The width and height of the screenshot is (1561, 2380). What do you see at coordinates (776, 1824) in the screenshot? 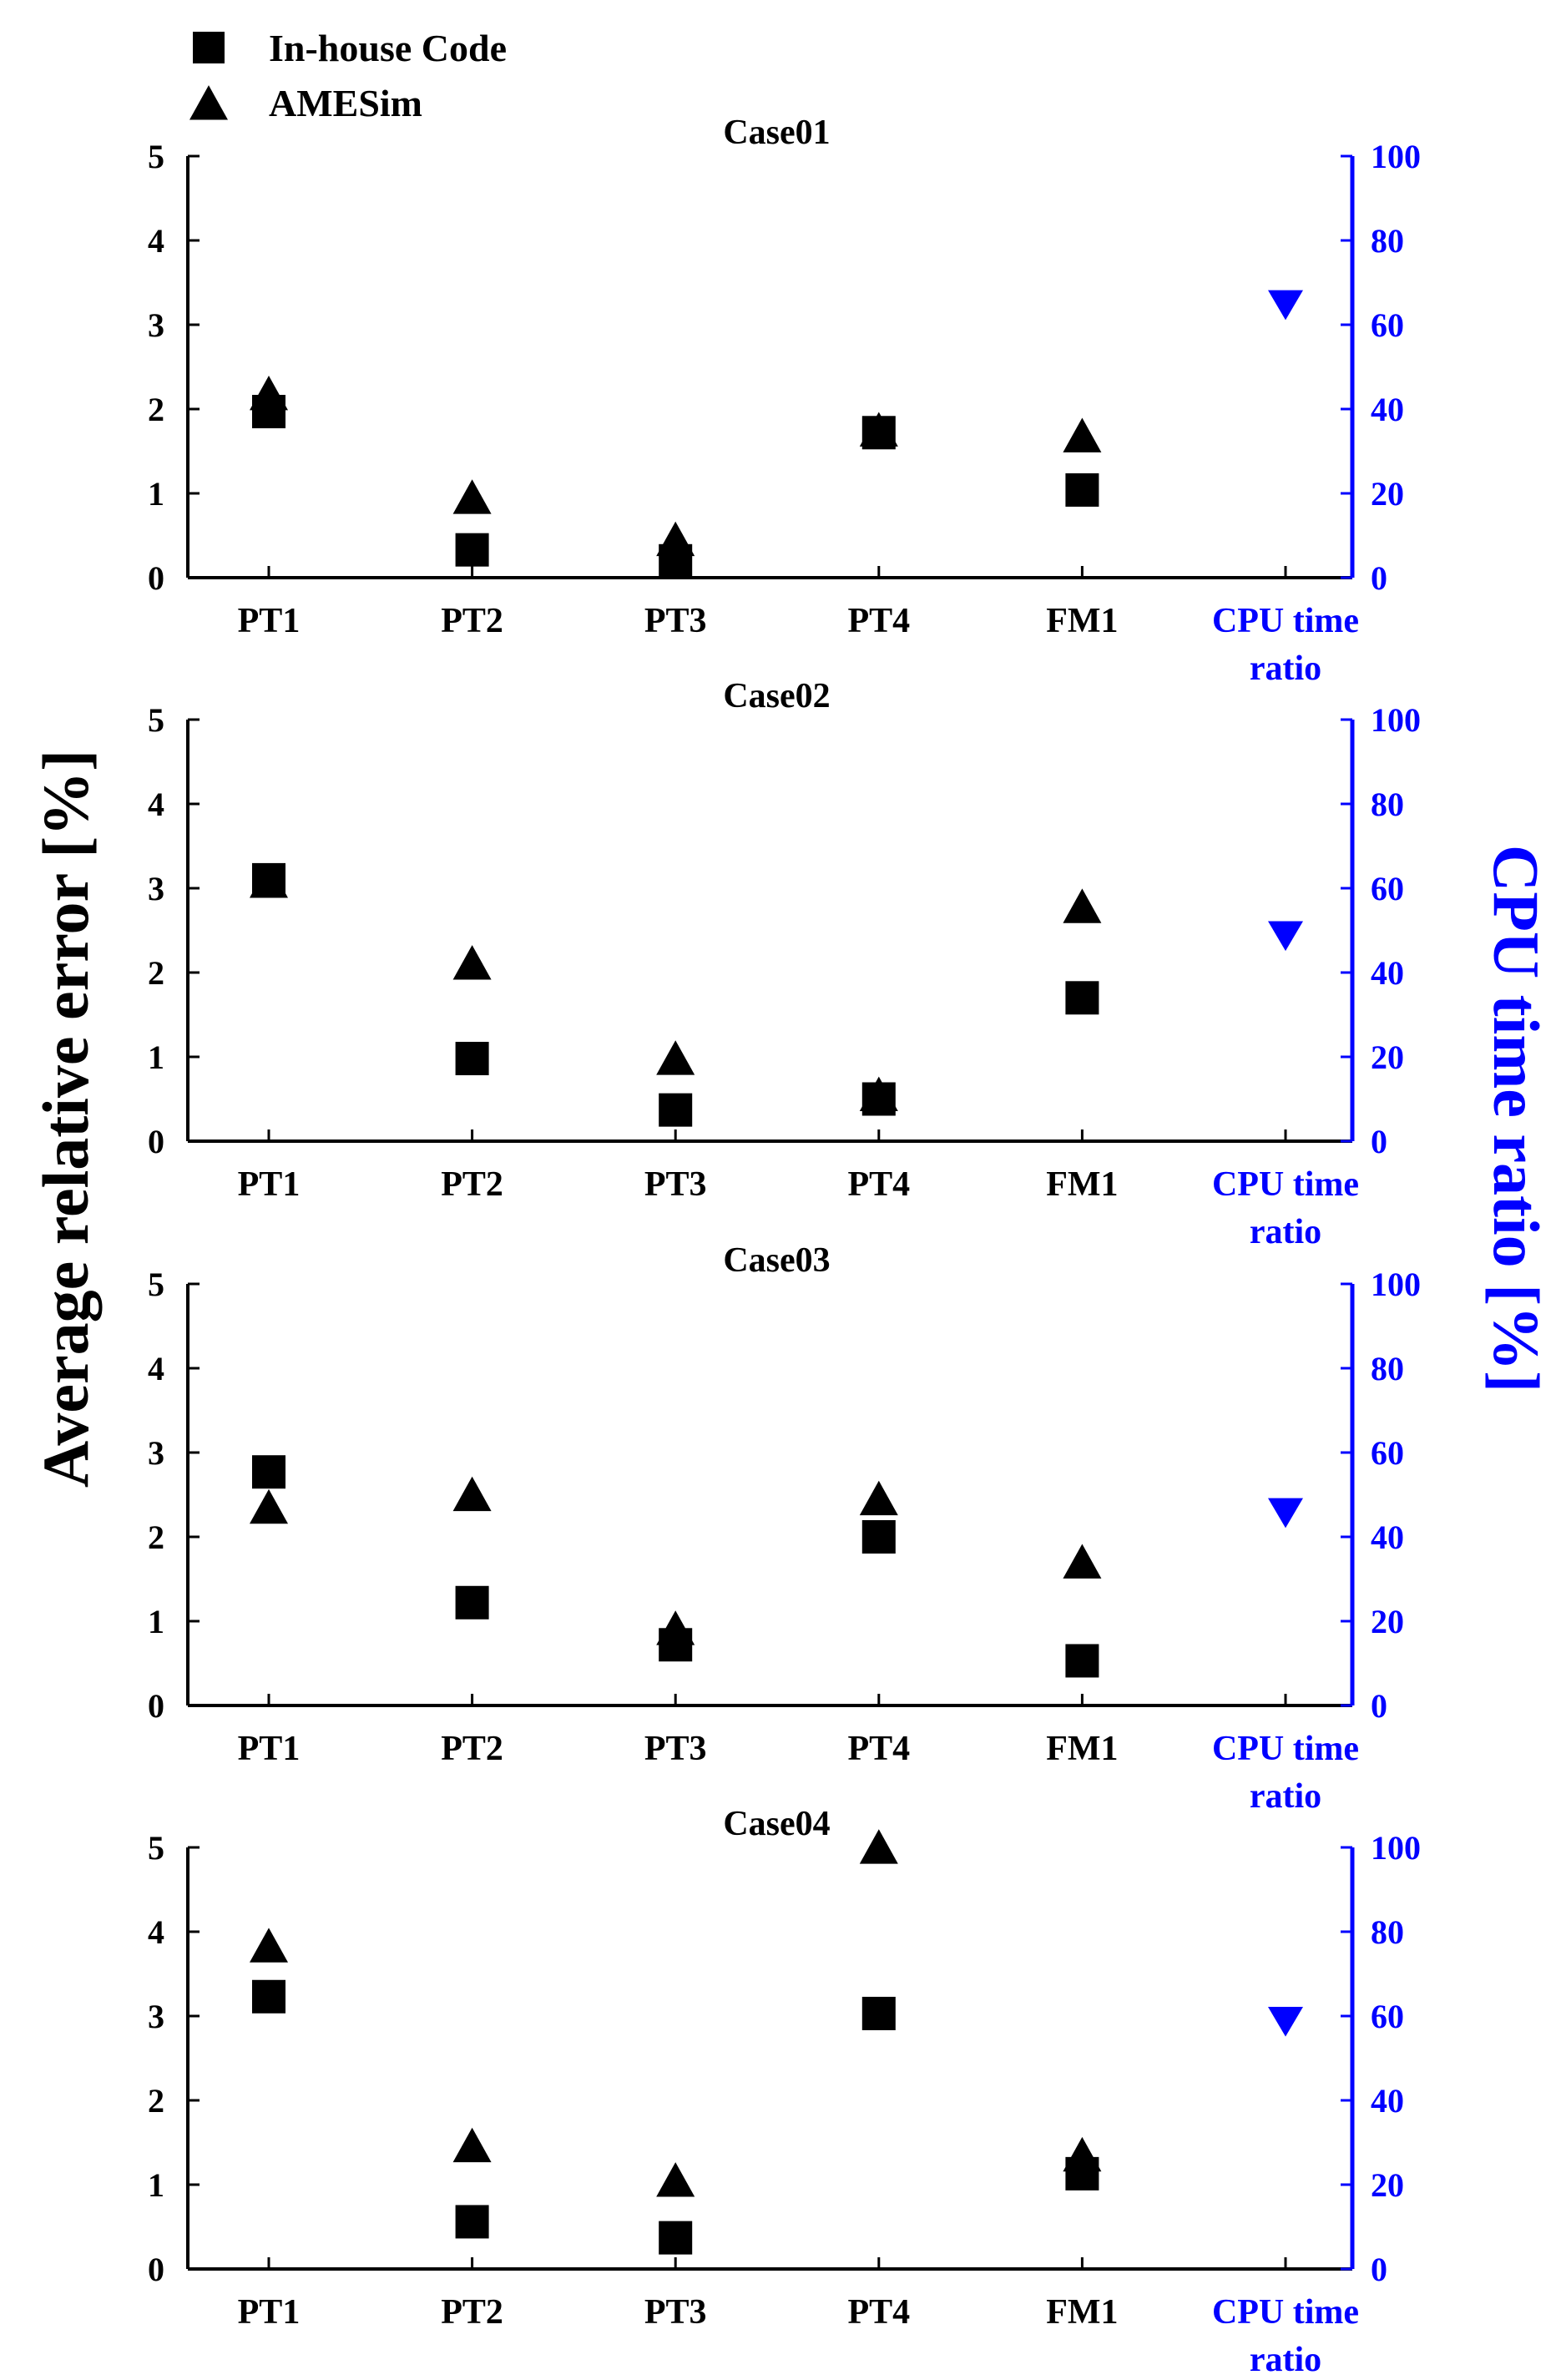
I see `panel-title: Case04` at bounding box center [776, 1824].